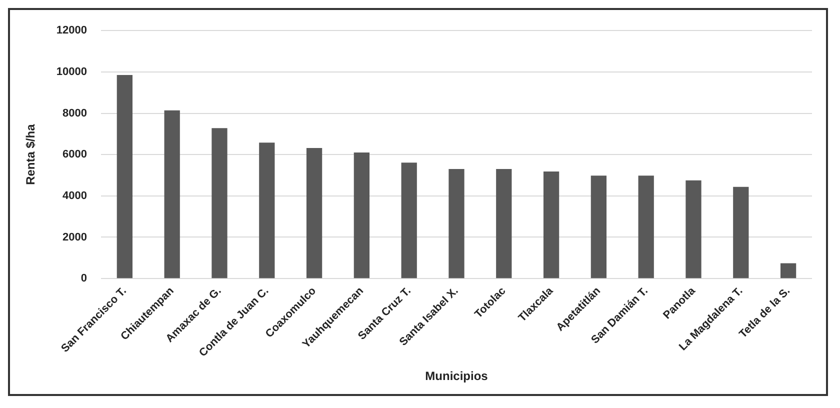 Image resolution: width=840 pixels, height=408 pixels. I want to click on y-tick-label: 2000, so click(74, 237).